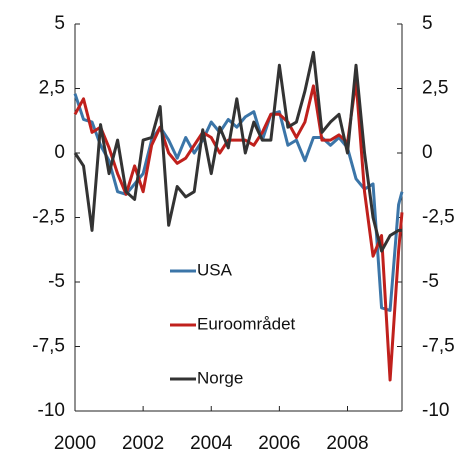  I want to click on x-tick-label: 2000, so click(75, 443).